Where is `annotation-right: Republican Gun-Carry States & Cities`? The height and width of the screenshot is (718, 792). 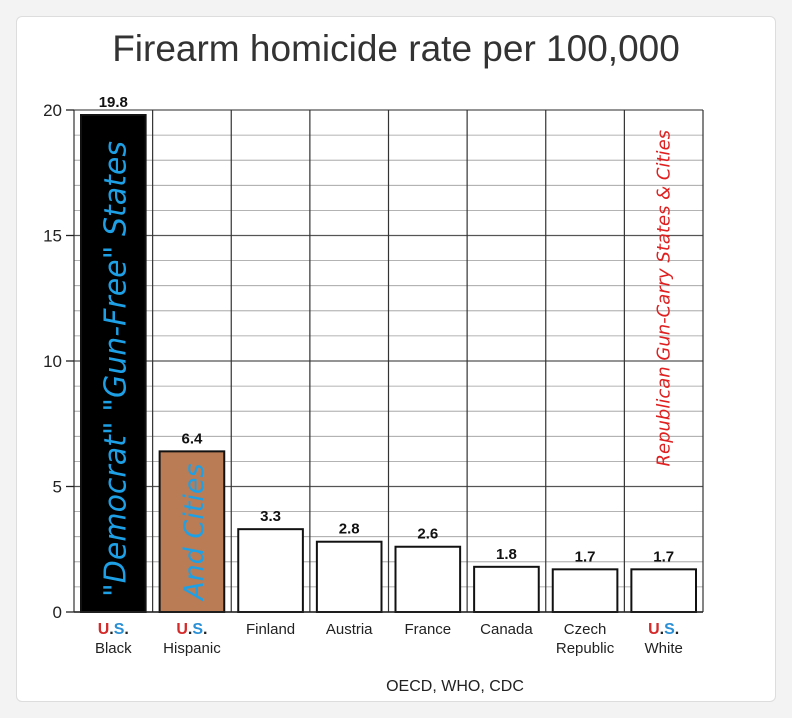 annotation-right: Republican Gun-Carry States & Cities is located at coordinates (664, 298).